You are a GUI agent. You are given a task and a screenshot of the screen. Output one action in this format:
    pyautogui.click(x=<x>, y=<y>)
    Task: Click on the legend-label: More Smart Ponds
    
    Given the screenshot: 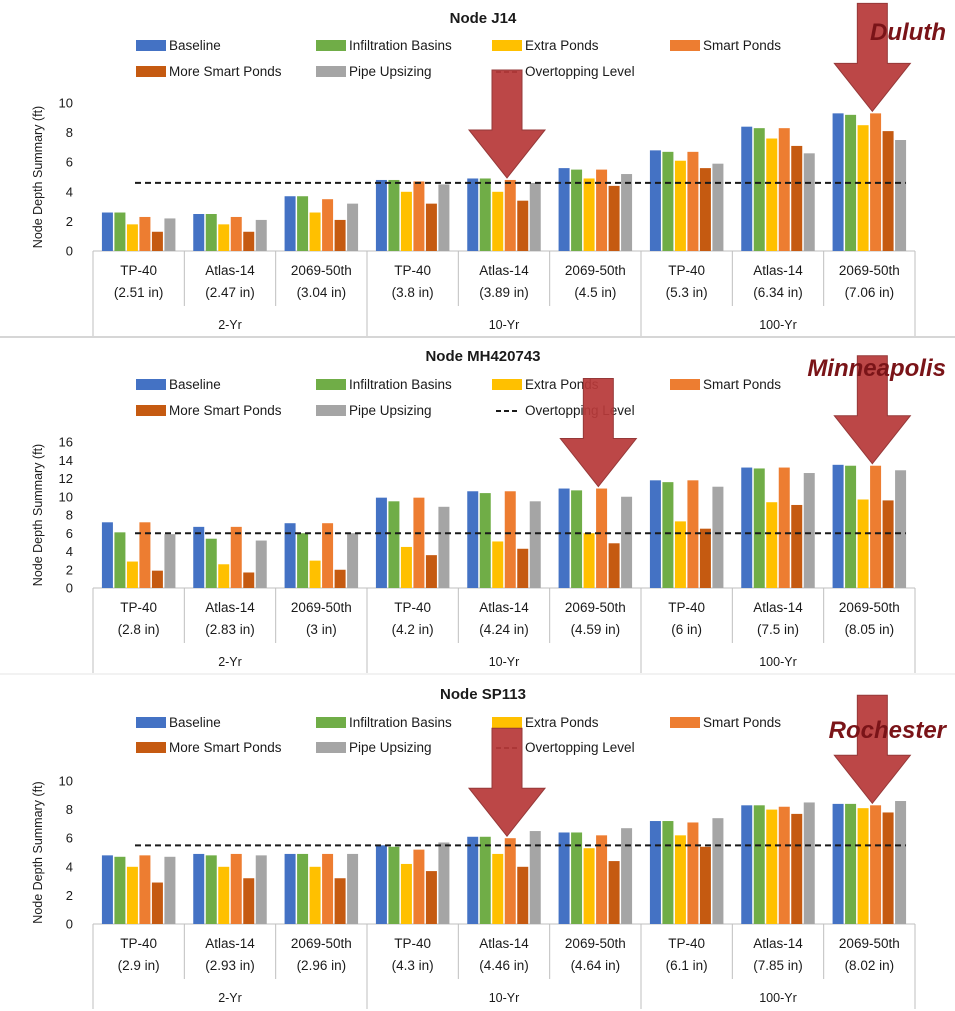 What is the action you would take?
    pyautogui.click(x=225, y=747)
    